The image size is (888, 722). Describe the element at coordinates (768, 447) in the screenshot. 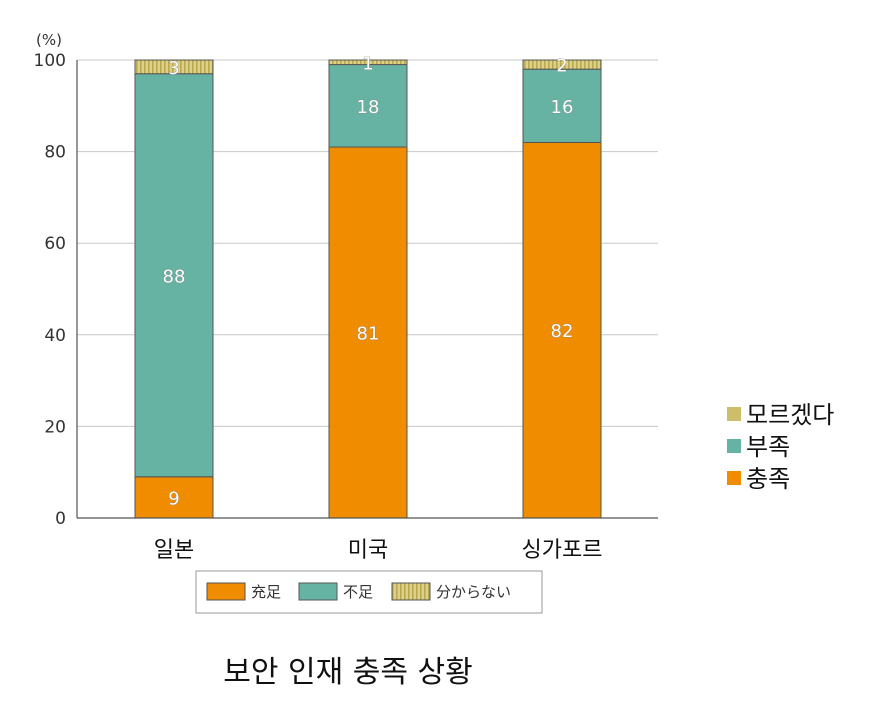

I see `legend-label-shortage: 부족` at that location.